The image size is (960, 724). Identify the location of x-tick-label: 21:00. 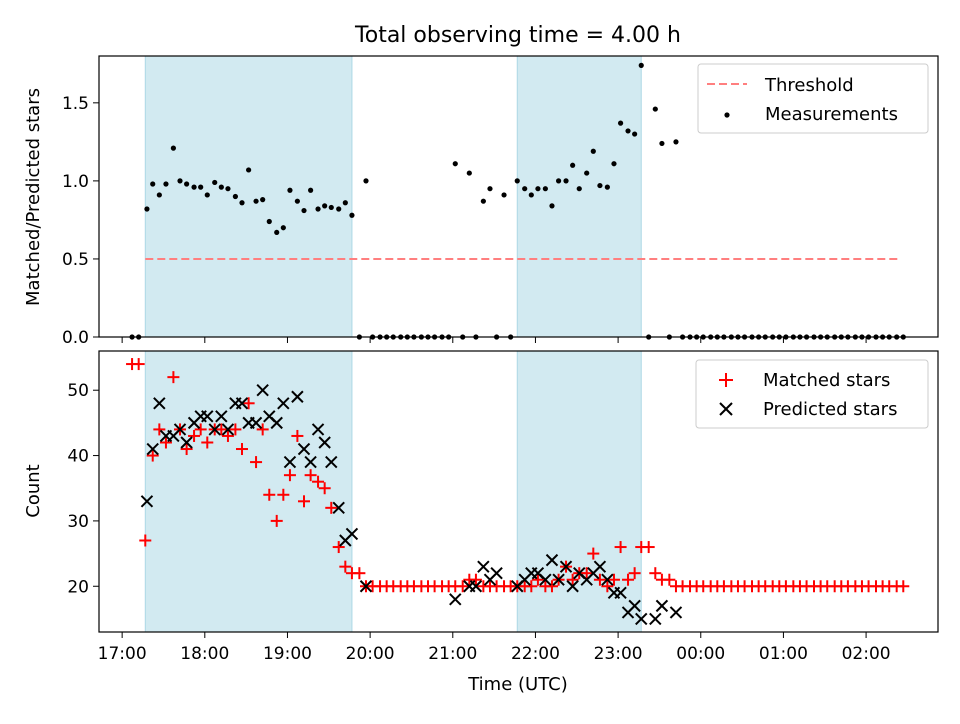
(452, 654).